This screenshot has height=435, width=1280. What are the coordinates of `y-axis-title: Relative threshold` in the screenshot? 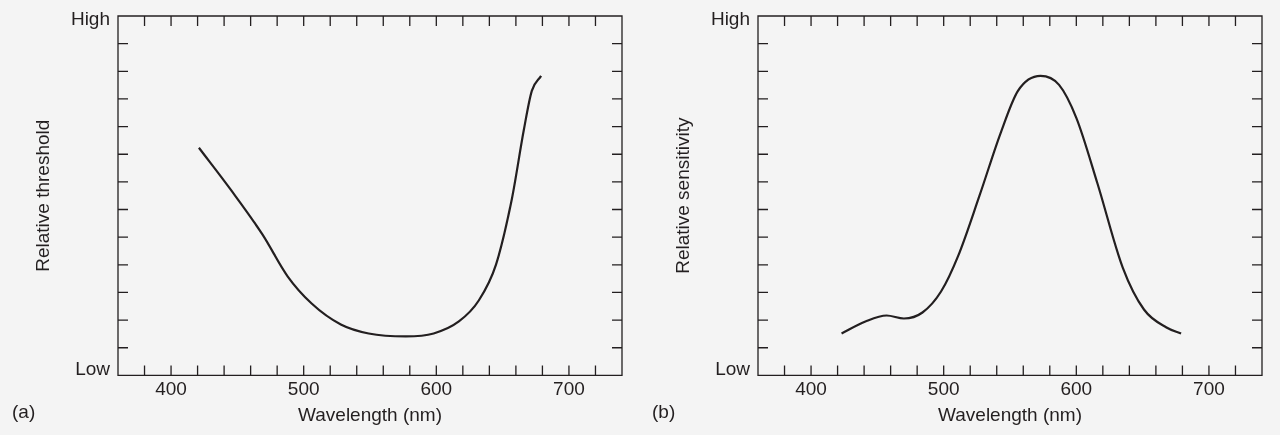 It's located at (43, 195).